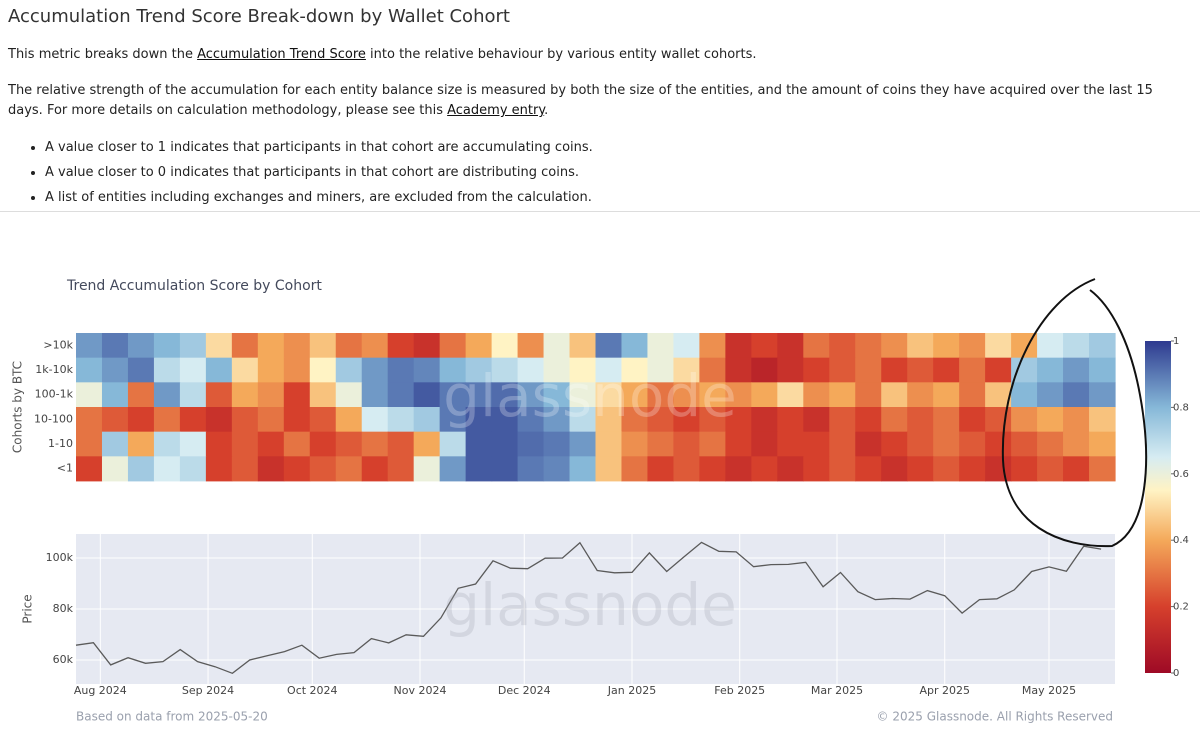 This screenshot has height=735, width=1200. I want to click on colorbar, so click(1158, 507).